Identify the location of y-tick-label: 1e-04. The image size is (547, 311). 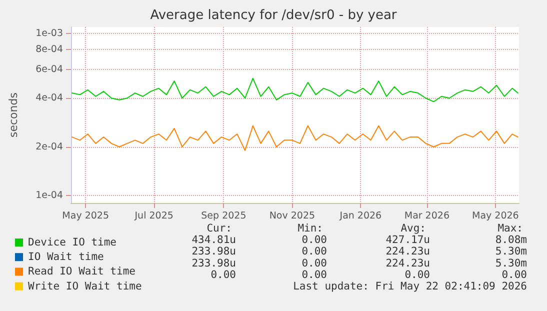
(49, 196).